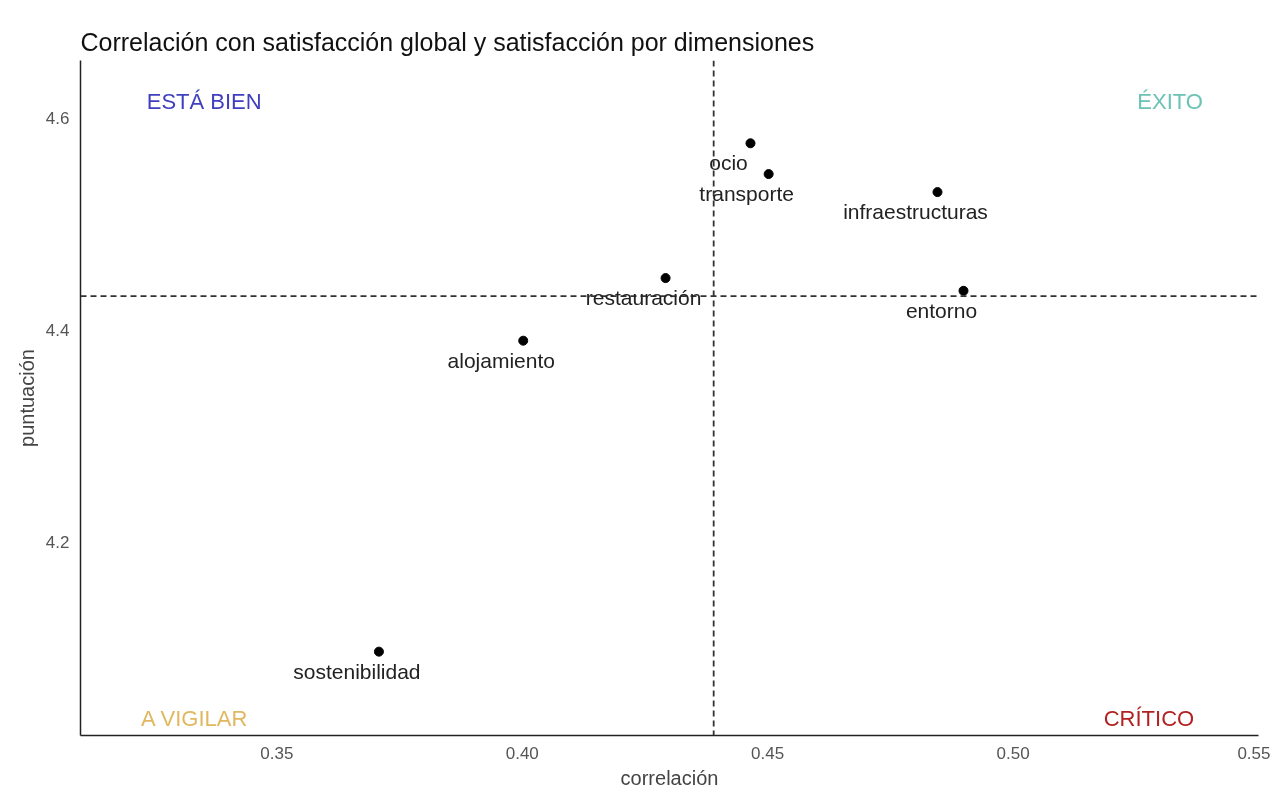 This screenshot has height=808, width=1277. Describe the element at coordinates (643, 298) in the screenshot. I see `annotation: restauración` at that location.